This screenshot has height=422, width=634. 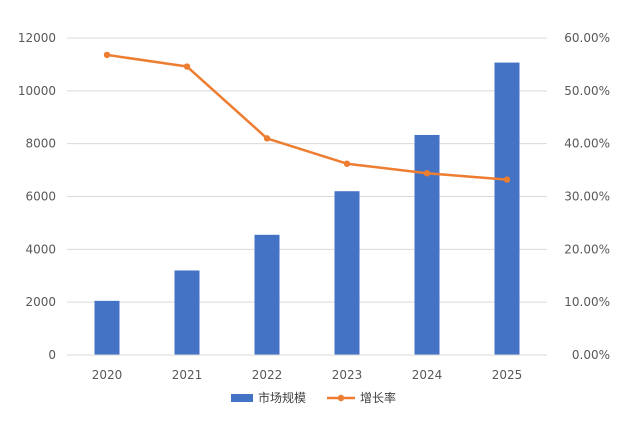 I want to click on left-tick-label: 0, so click(x=52, y=355).